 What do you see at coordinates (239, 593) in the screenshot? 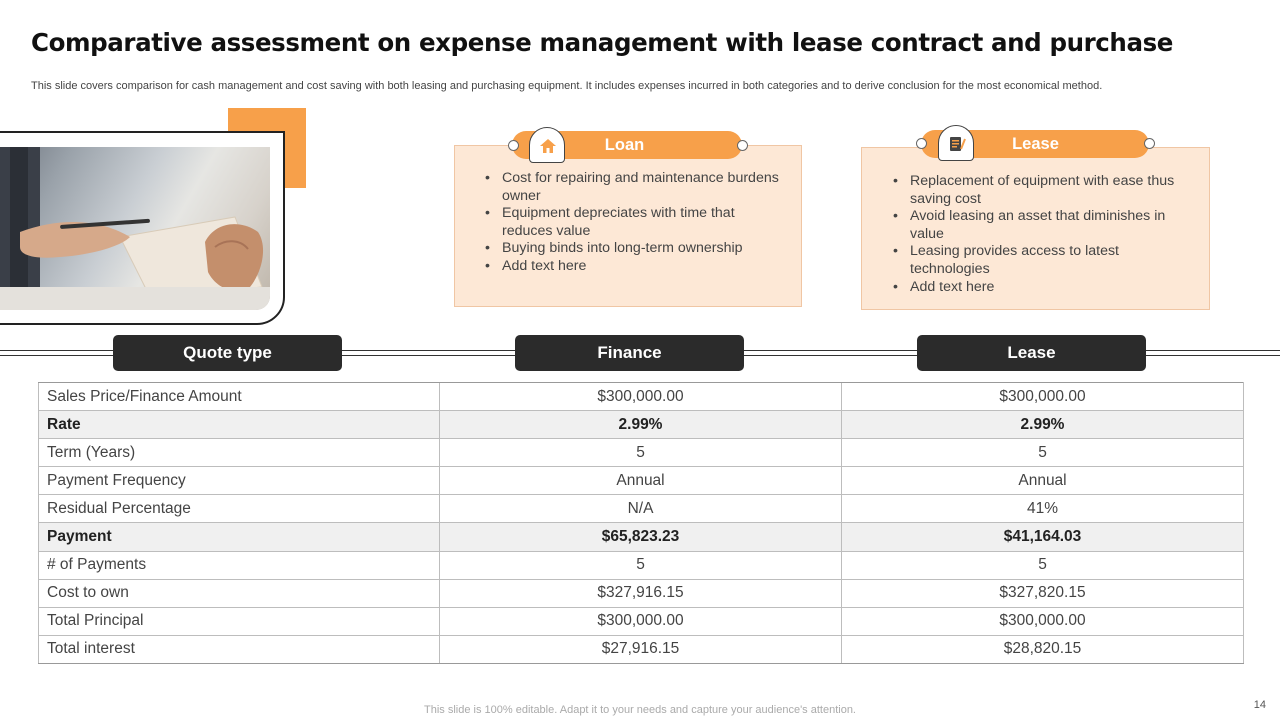
I see `row-label: Cost to own` at bounding box center [239, 593].